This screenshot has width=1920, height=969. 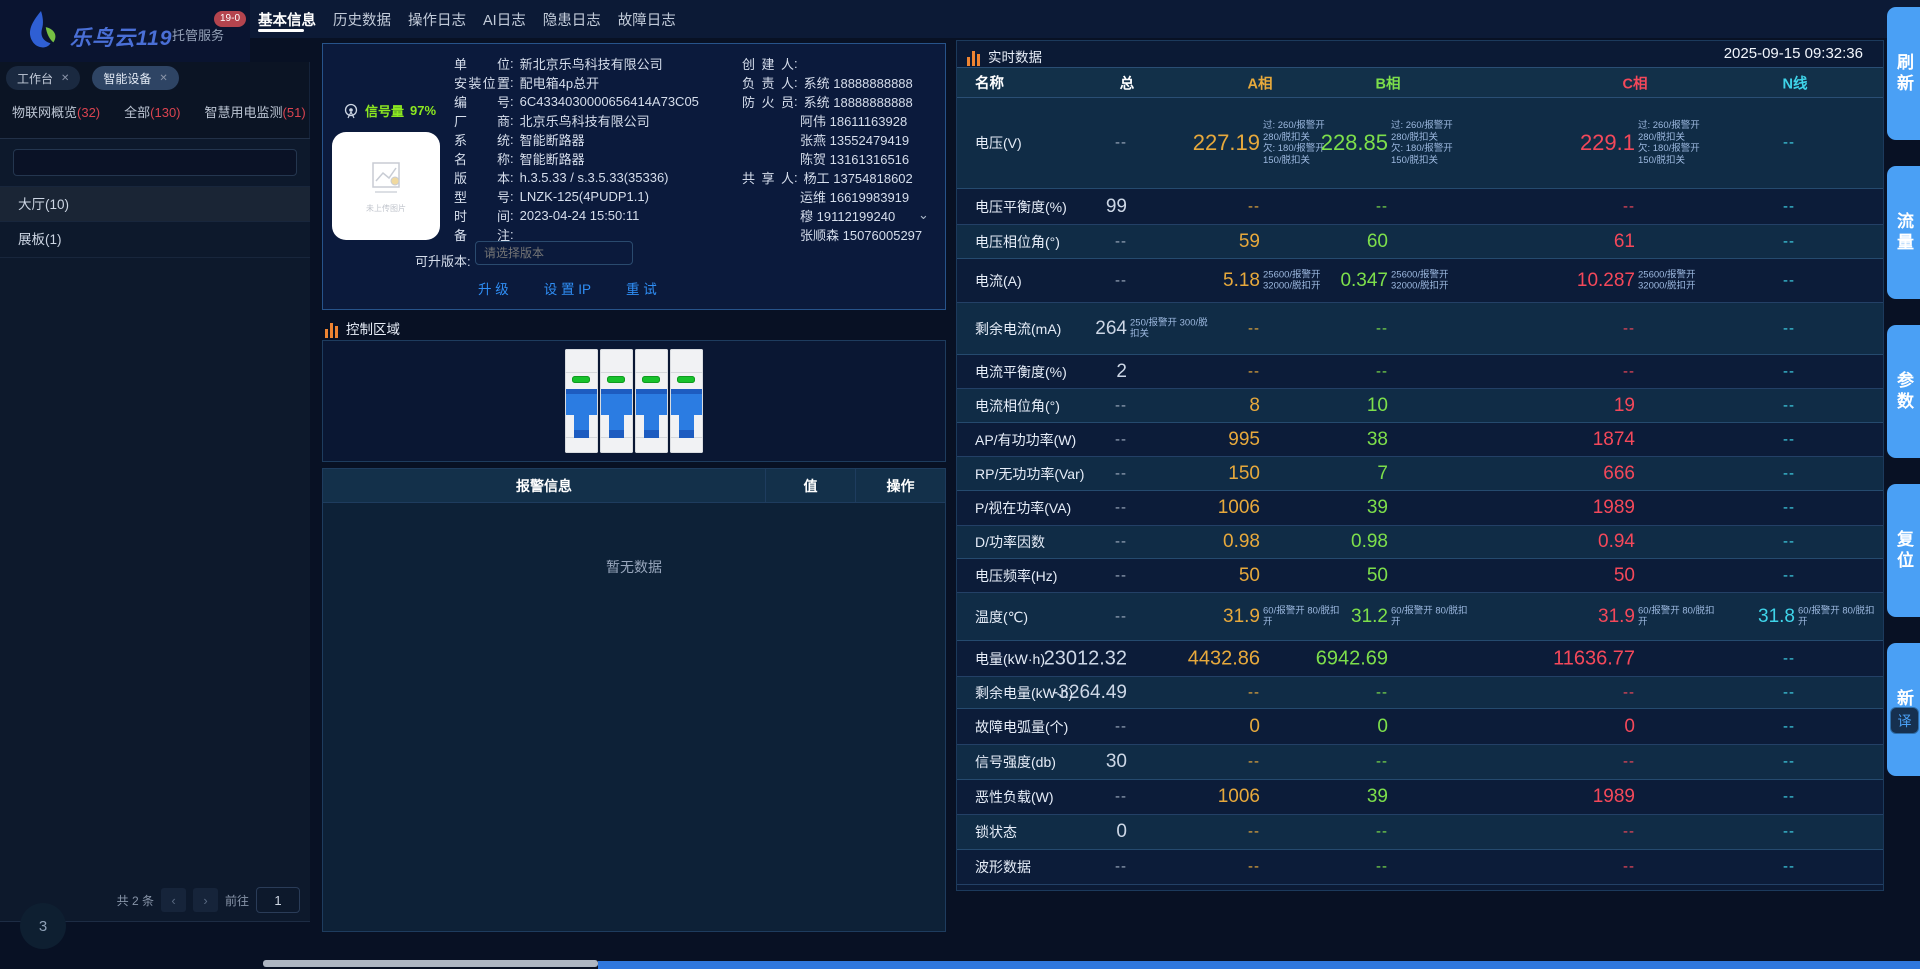 What do you see at coordinates (858, 102) in the screenshot?
I see `contact-value: 系统 18888888888` at bounding box center [858, 102].